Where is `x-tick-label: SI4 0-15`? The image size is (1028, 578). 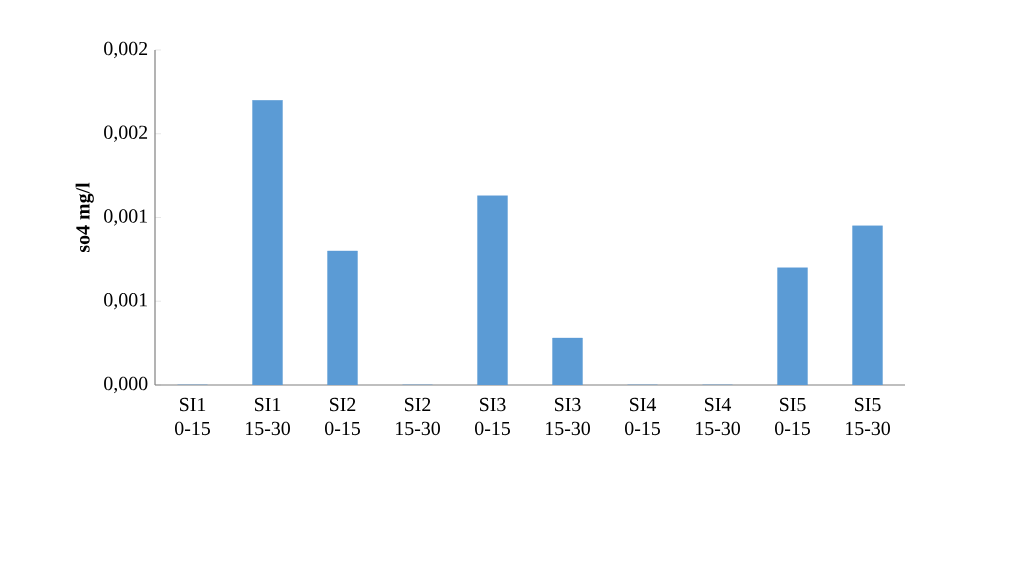
x-tick-label: SI4 0-15 is located at coordinates (642, 416).